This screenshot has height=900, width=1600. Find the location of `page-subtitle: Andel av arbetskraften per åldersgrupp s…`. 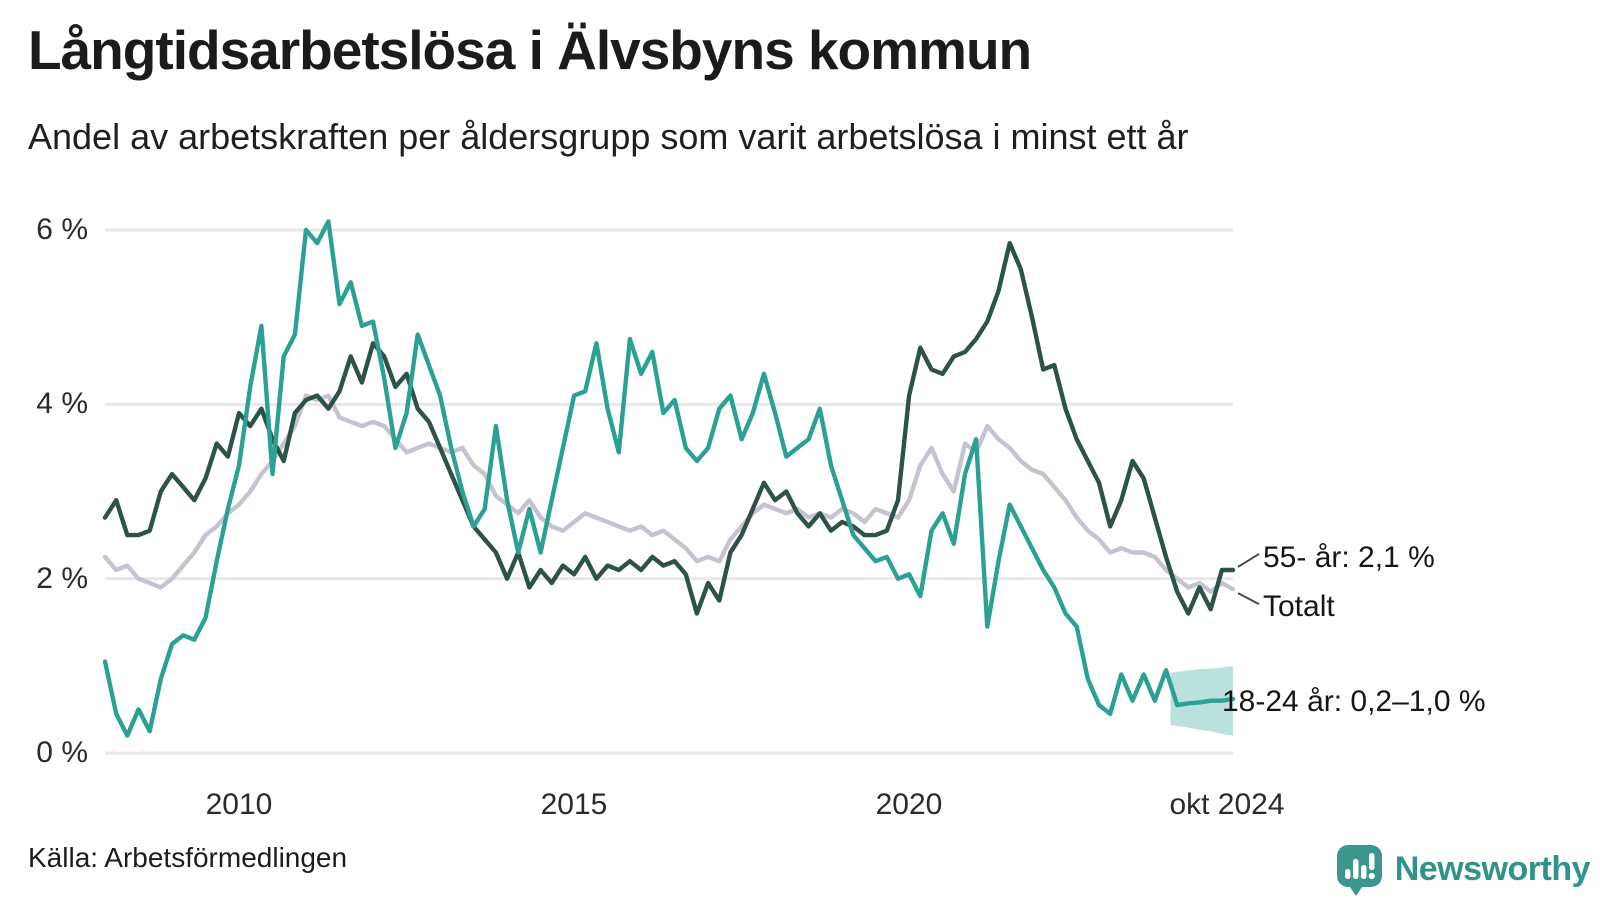

page-subtitle: Andel av arbetskraften per åldersgrupp s… is located at coordinates (608, 136).